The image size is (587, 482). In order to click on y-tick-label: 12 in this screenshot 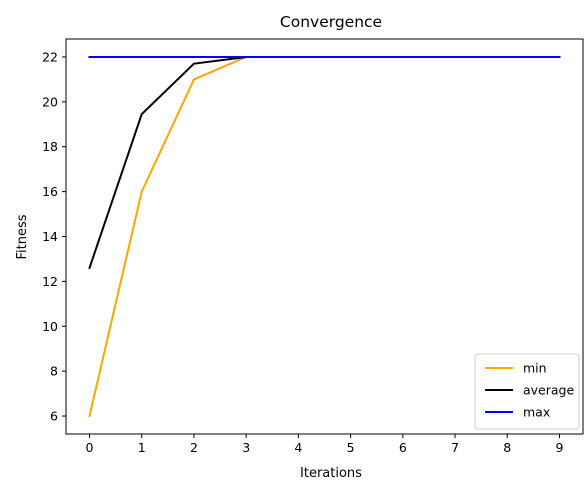, I will do `click(50, 281)`.